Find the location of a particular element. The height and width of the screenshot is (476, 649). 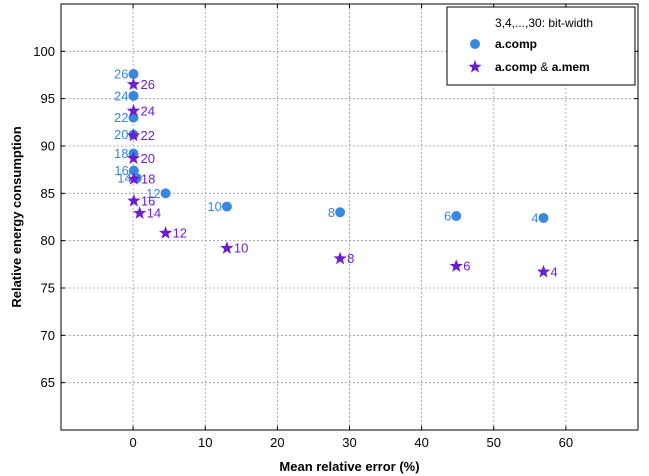

star-point-label: 4 is located at coordinates (554, 271).